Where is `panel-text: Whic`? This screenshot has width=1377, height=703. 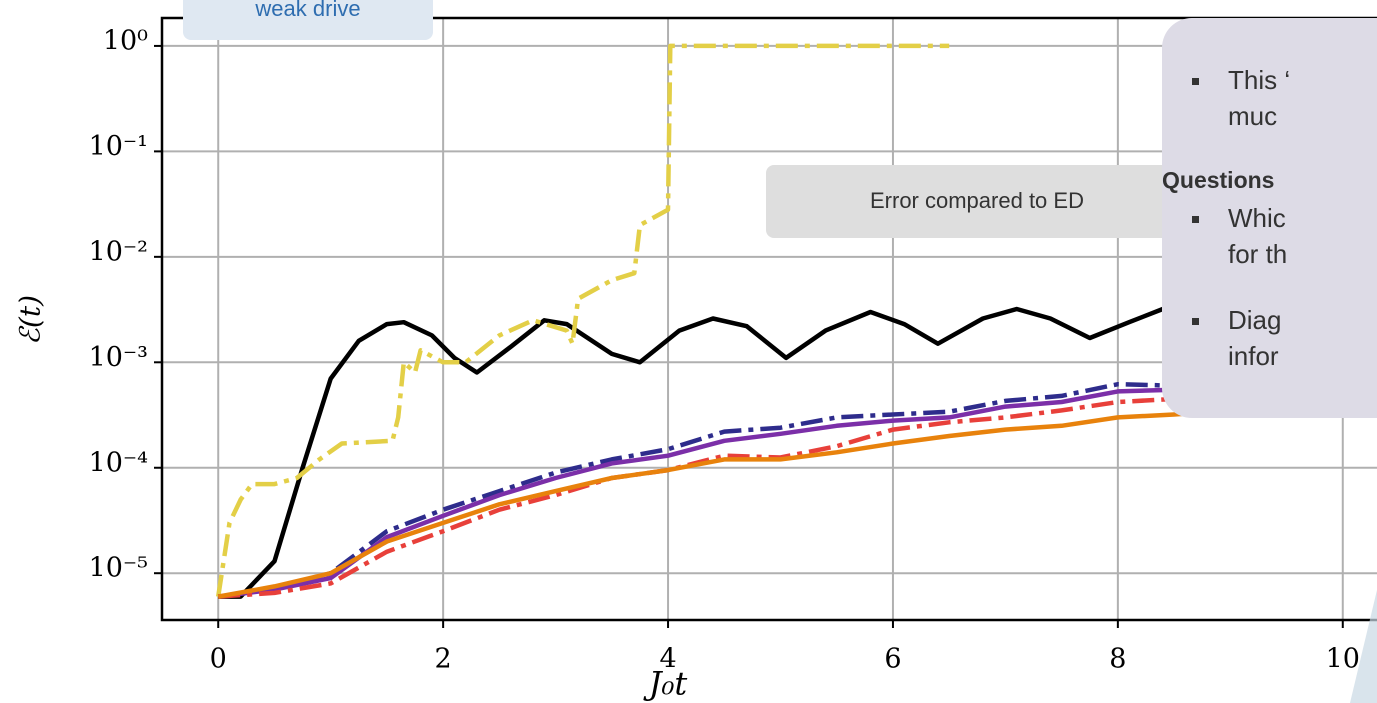 panel-text: Whic is located at coordinates (1257, 218).